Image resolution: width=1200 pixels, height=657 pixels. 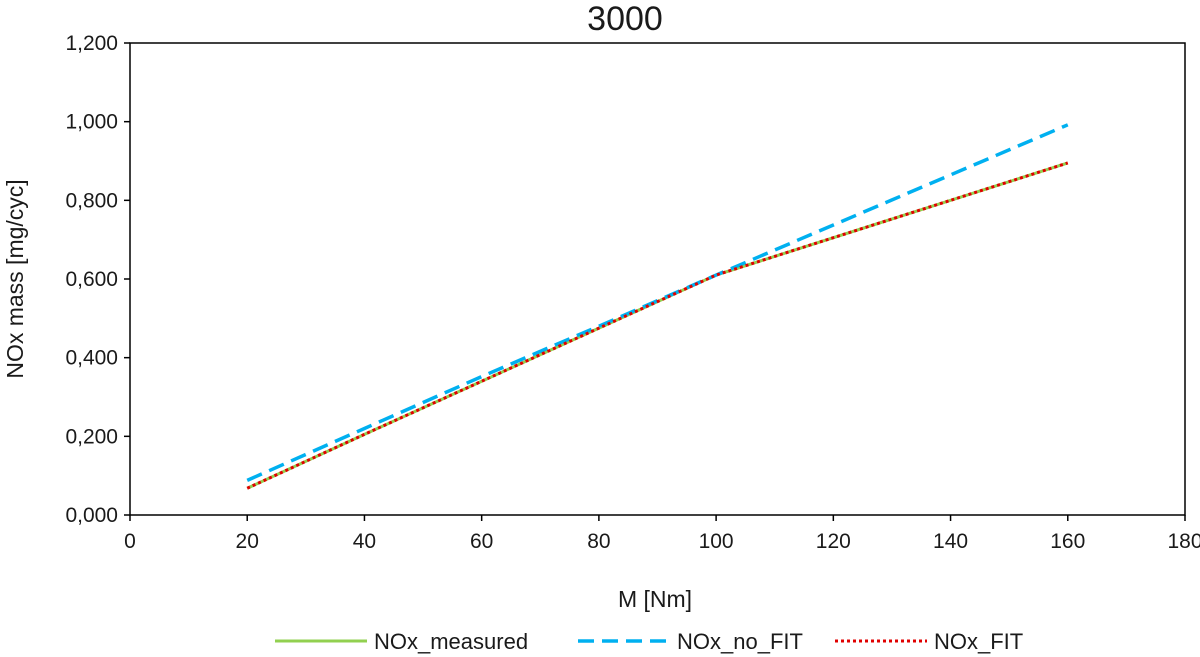 I want to click on x-tick-label: 80, so click(x=598, y=541).